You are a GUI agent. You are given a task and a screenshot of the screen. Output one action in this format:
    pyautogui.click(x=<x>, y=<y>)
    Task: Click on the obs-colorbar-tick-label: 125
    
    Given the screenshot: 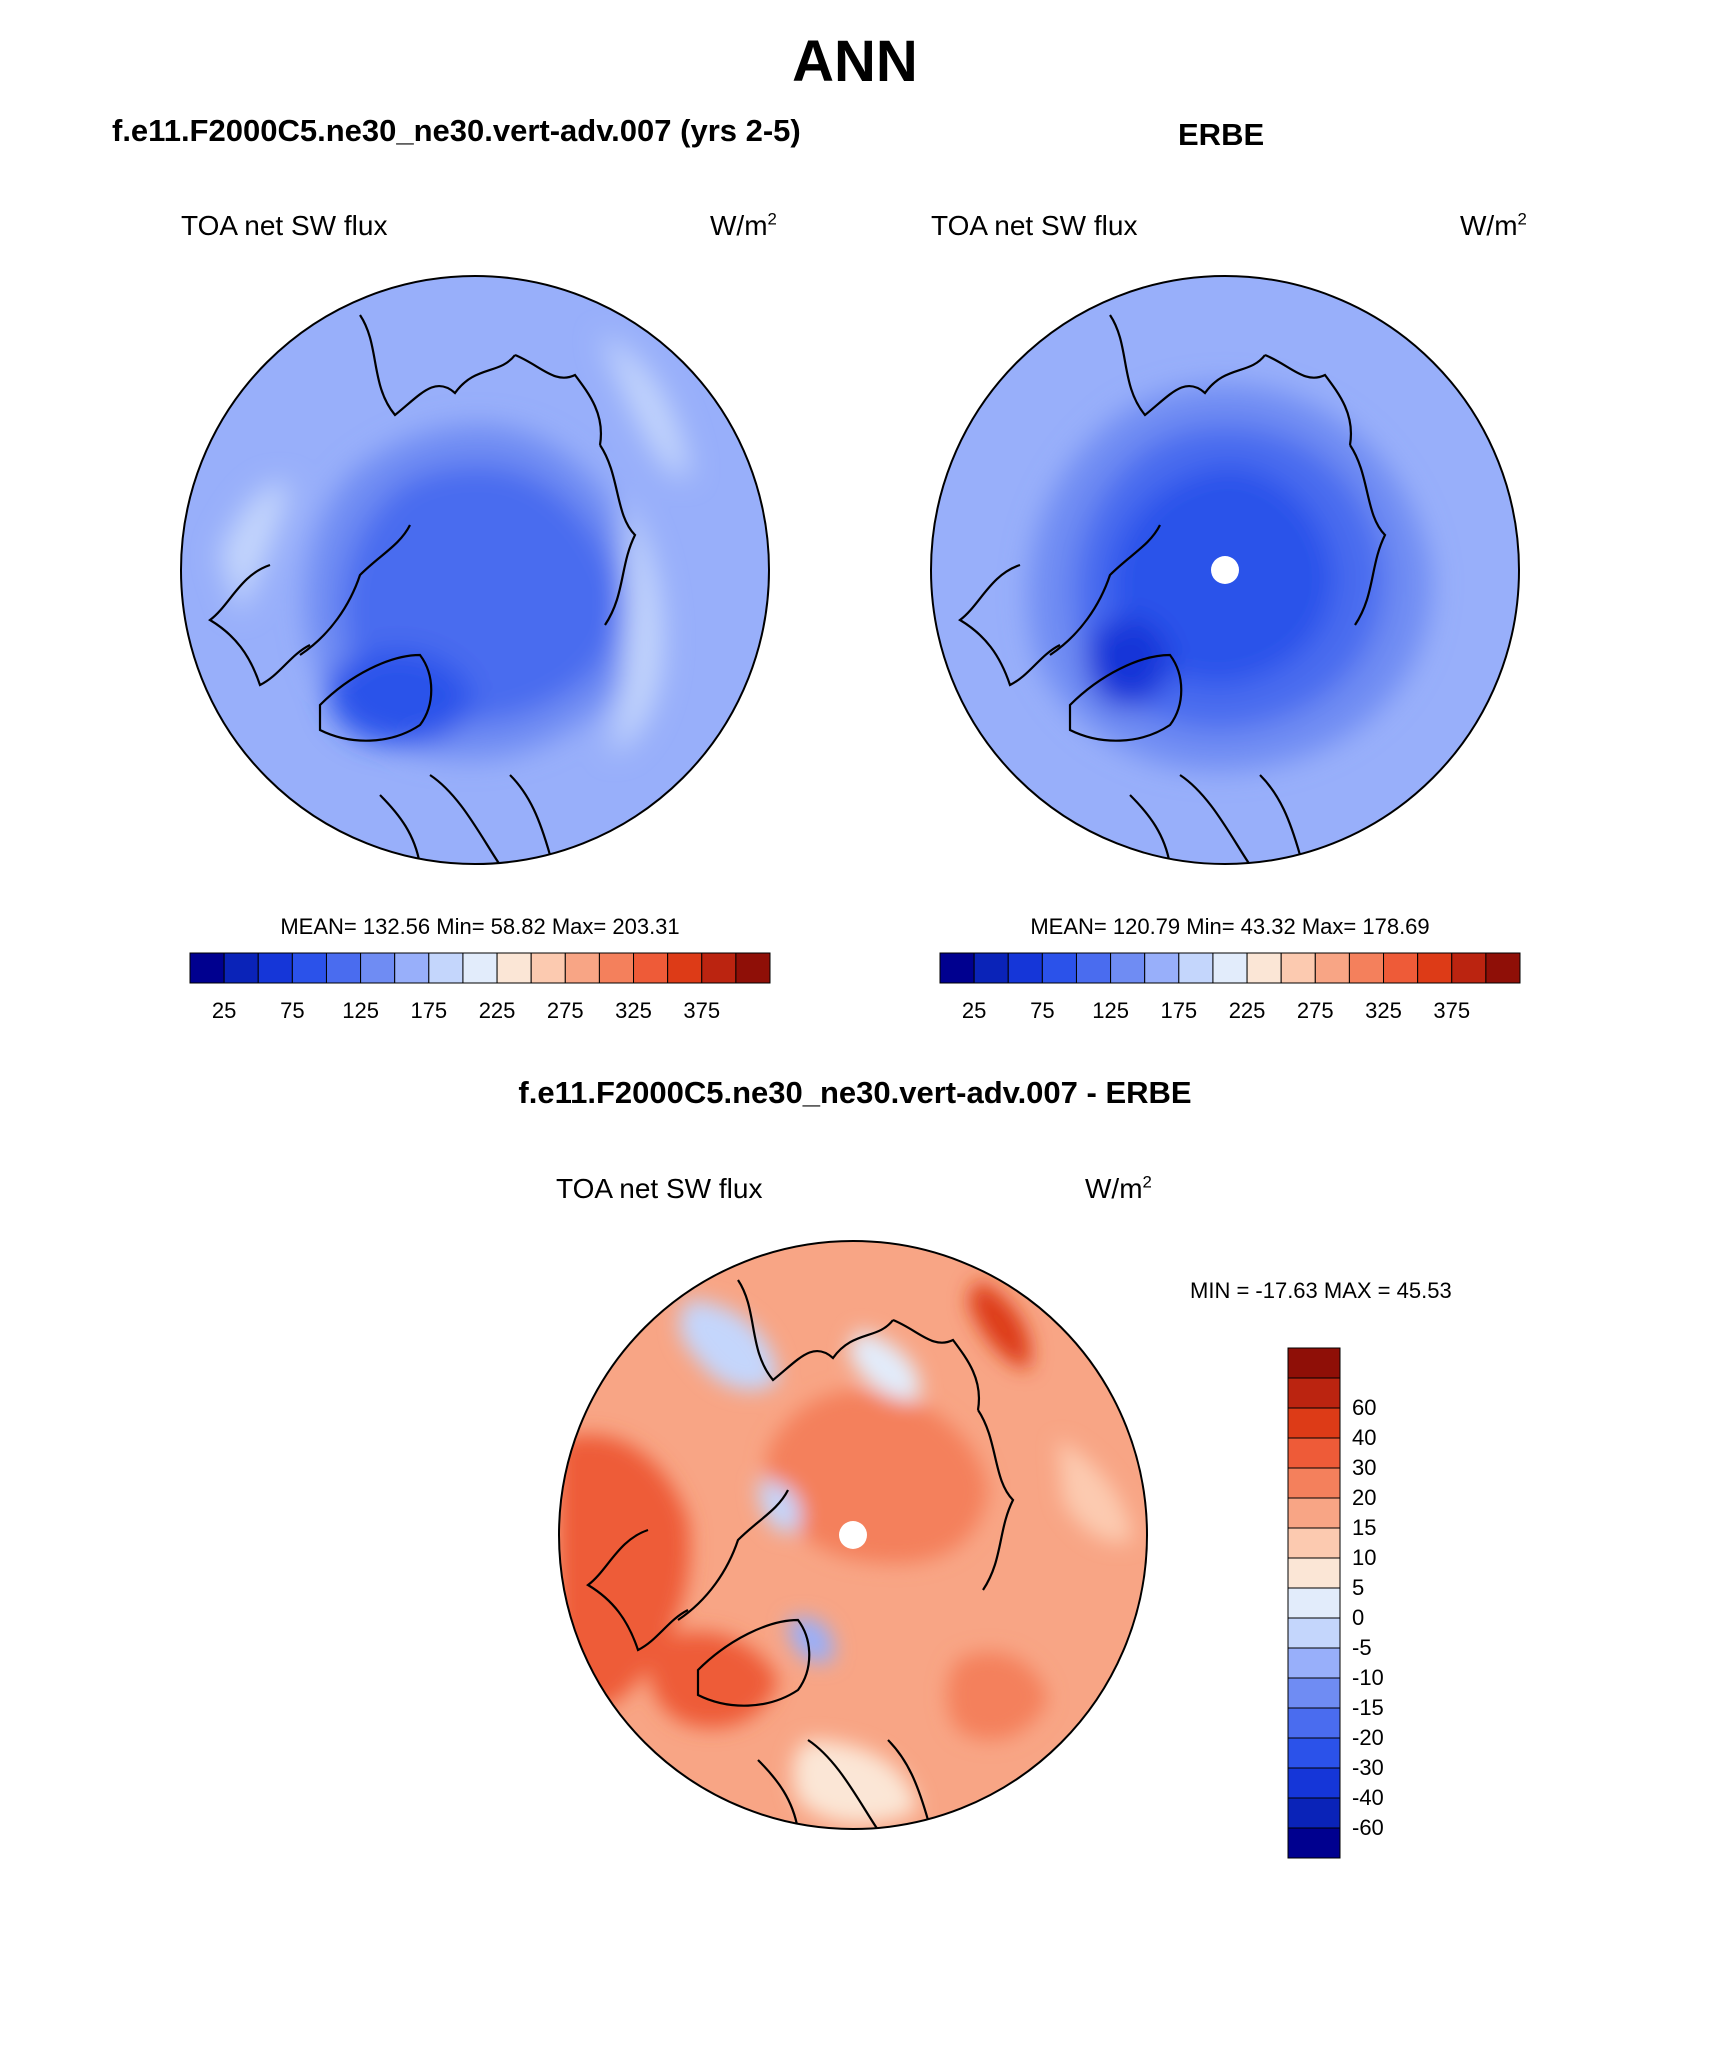 What is the action you would take?
    pyautogui.click(x=1110, y=1010)
    